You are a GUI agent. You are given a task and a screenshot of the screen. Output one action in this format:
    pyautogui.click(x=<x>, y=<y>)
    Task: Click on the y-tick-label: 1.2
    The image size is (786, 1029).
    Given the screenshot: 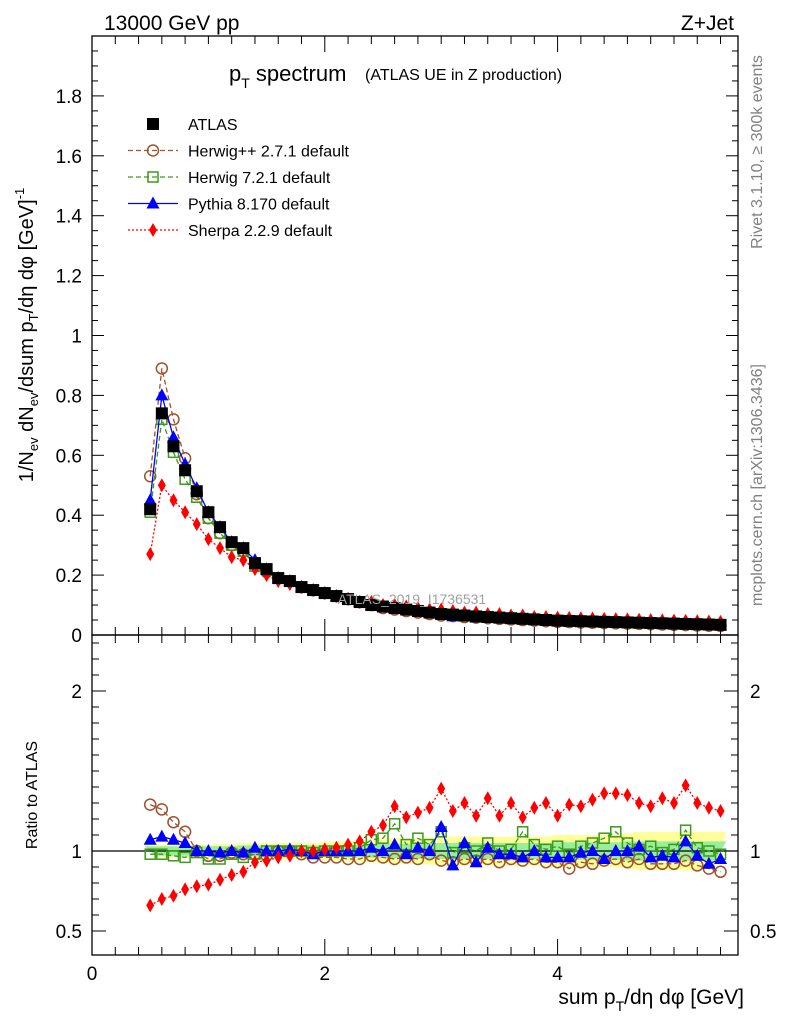 What is the action you would take?
    pyautogui.click(x=69, y=277)
    